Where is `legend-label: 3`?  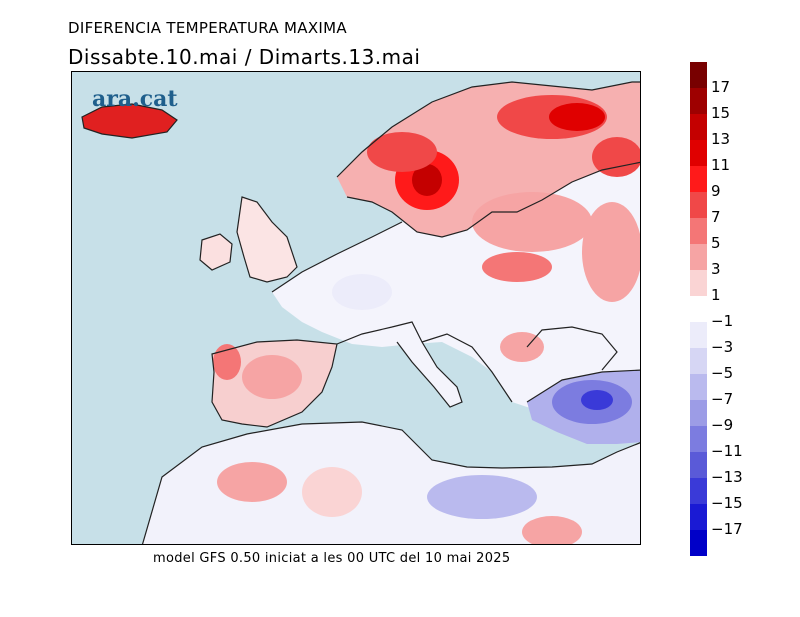
legend-label: 3 is located at coordinates (716, 269).